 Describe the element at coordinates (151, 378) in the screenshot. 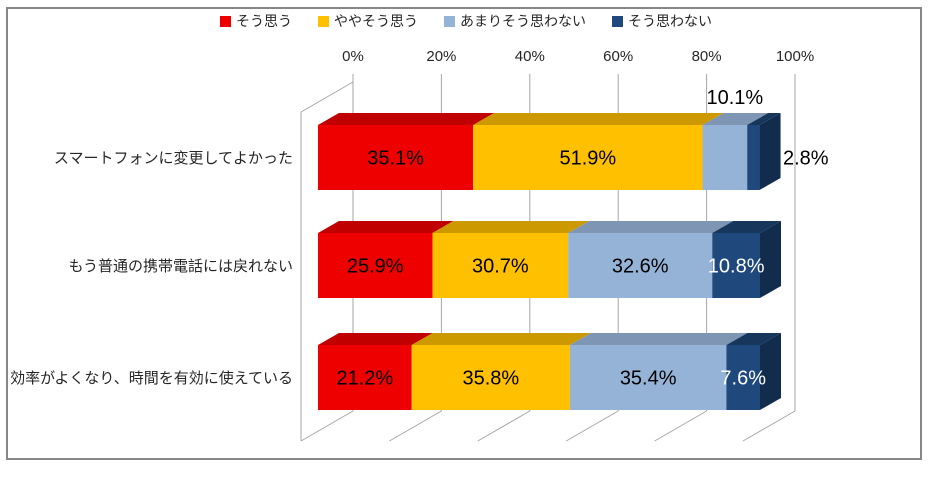

I see `category-label: 効率がよくなり、時間を有効に使えている` at that location.